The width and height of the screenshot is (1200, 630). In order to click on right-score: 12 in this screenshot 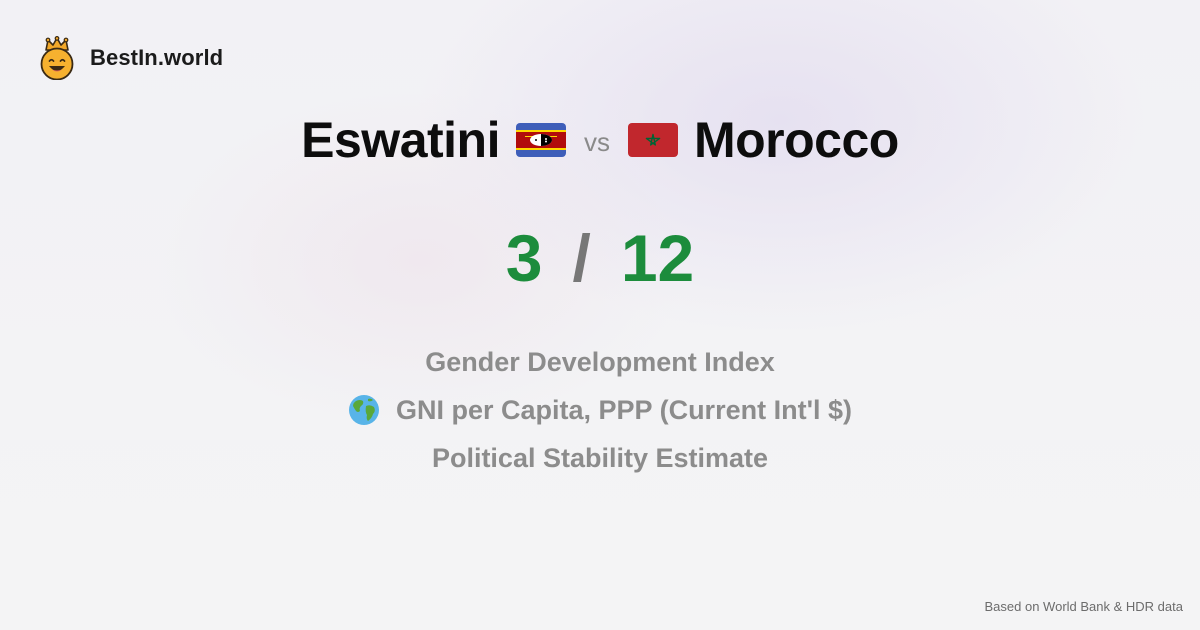, I will do `click(657, 258)`.